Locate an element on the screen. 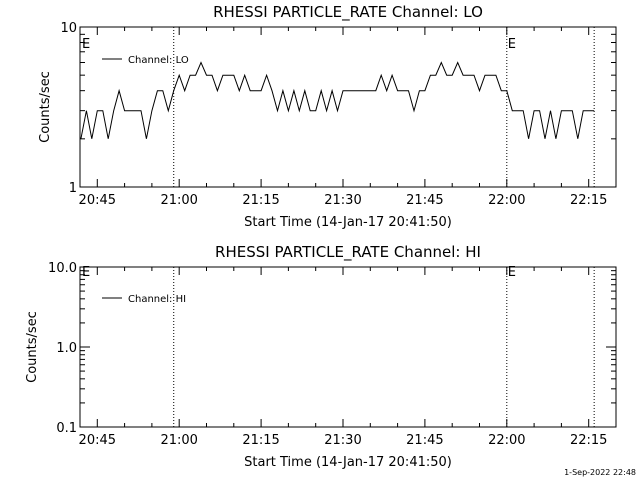 This screenshot has width=640, height=480. y-tick-label: 10.0 is located at coordinates (62, 268).